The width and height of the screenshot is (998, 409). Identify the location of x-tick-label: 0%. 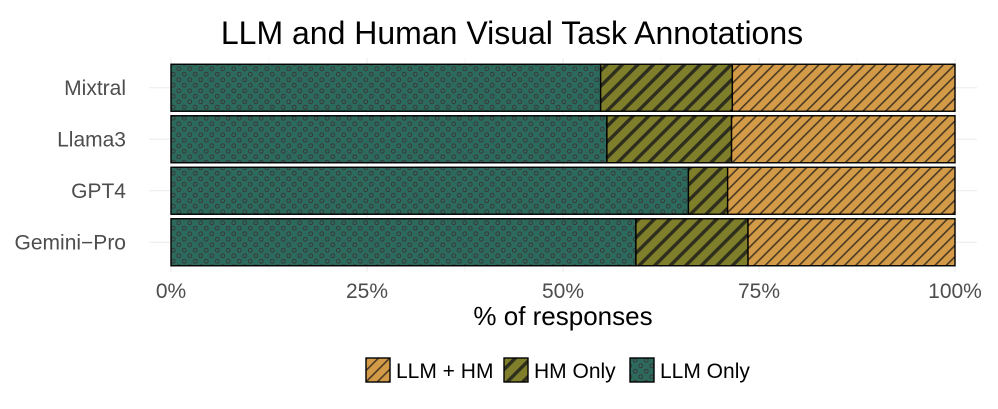
(171, 291).